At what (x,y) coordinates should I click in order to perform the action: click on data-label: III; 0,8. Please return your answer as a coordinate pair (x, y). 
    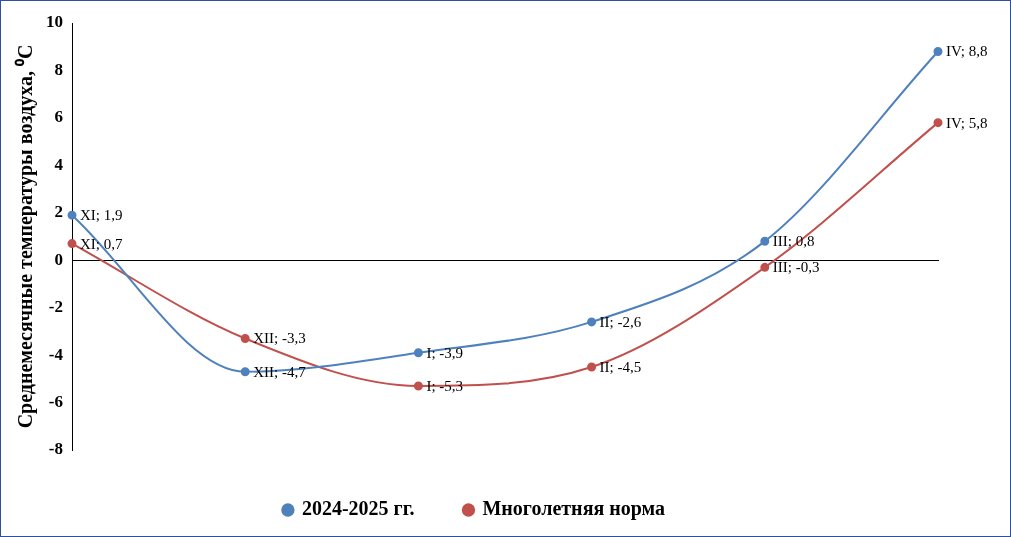
    Looking at the image, I should click on (793, 241).